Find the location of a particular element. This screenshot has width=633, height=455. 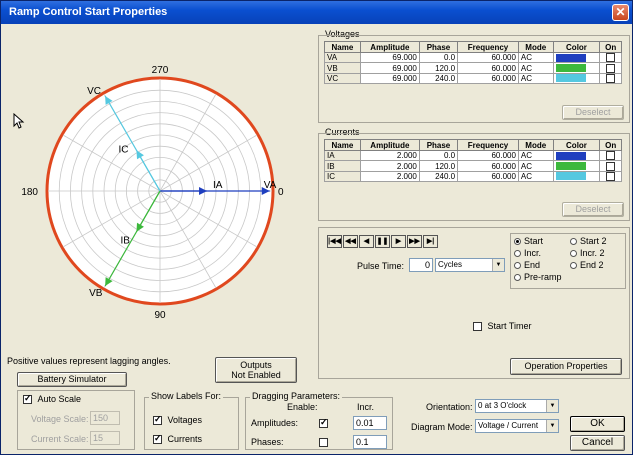

currents-deselect-button: Deselect is located at coordinates (593, 209).